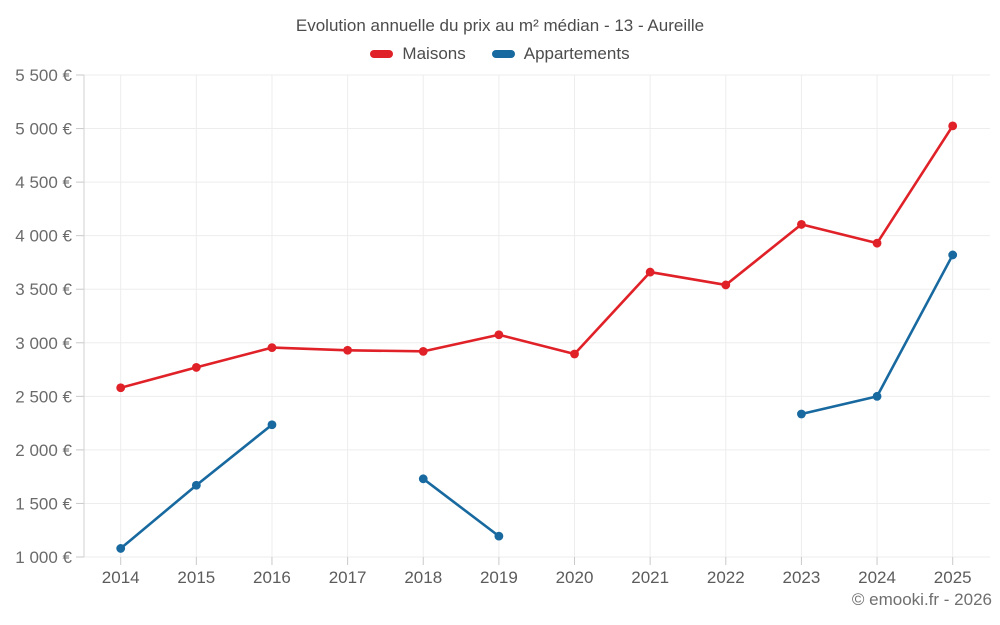 Image resolution: width=1000 pixels, height=625 pixels. I want to click on maisons-point-2018, so click(423, 351).